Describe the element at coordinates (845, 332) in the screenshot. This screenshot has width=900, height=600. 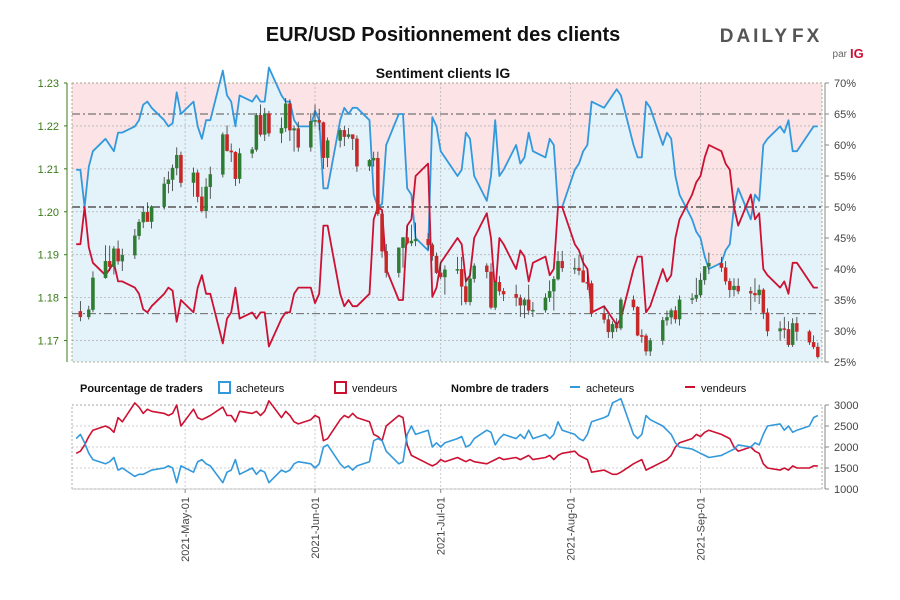
I see `percent-tick-label: 30%` at that location.